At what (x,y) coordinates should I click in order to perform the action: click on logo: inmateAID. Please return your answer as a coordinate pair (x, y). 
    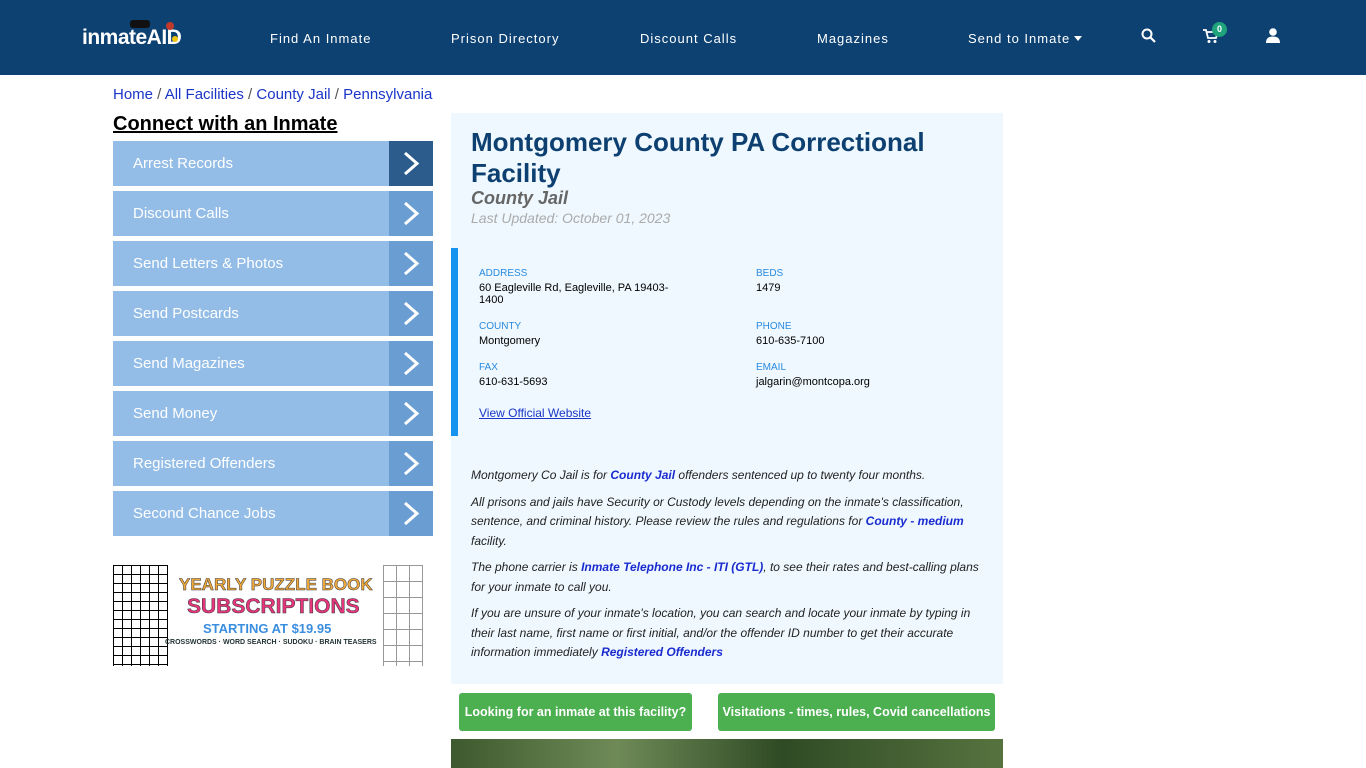
    Looking at the image, I should click on (132, 35).